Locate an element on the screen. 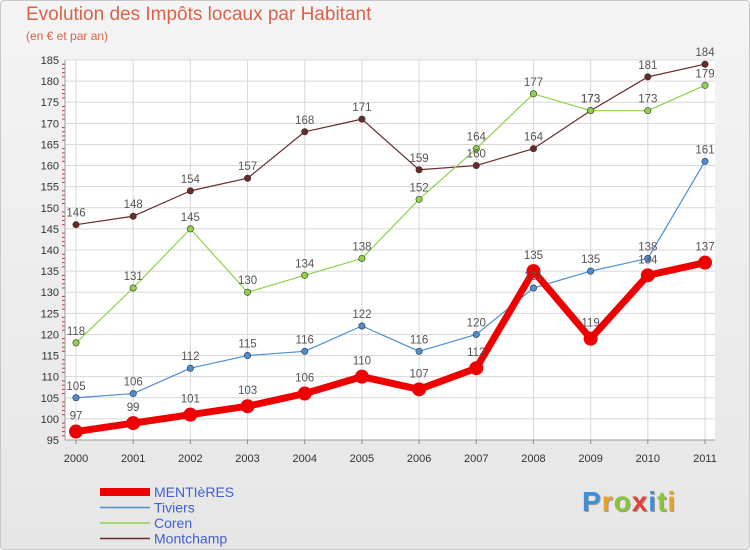 The width and height of the screenshot is (750, 550). data-label: 120 is located at coordinates (476, 323).